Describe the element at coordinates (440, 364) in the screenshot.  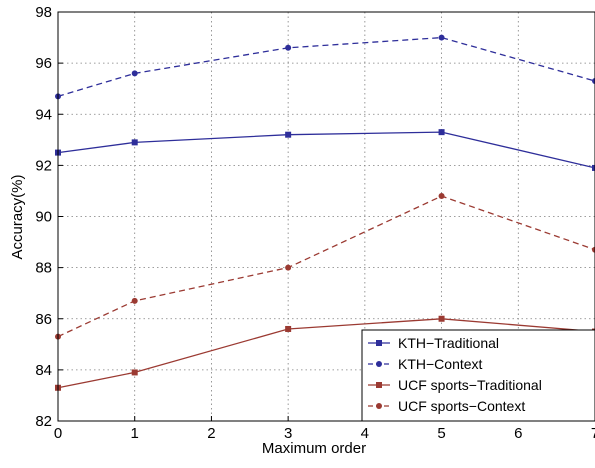
I see `legend-label: KTH−Context` at that location.